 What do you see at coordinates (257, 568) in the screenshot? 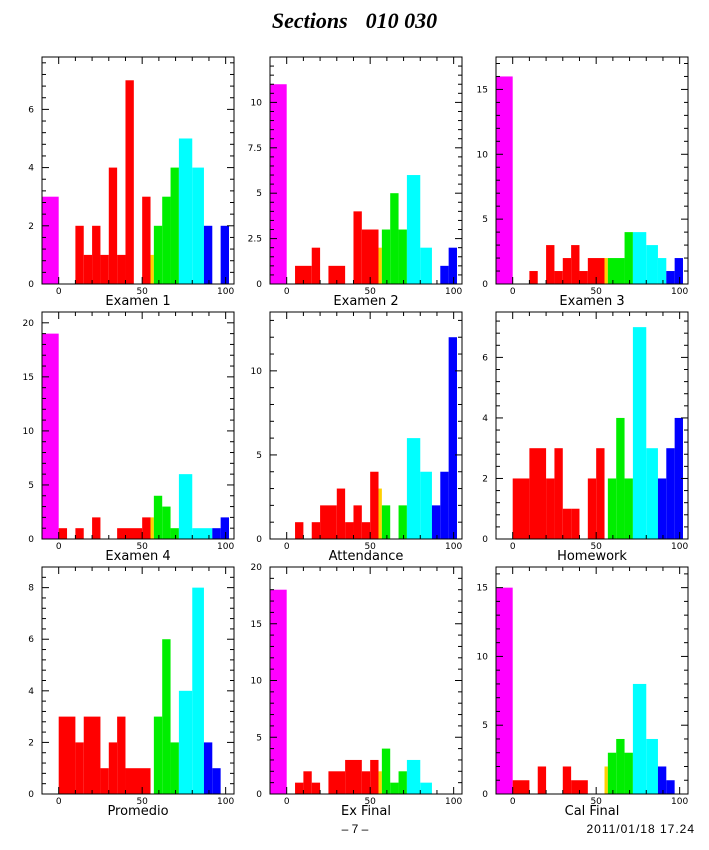
I see `y-tick-label: 20` at bounding box center [257, 568].